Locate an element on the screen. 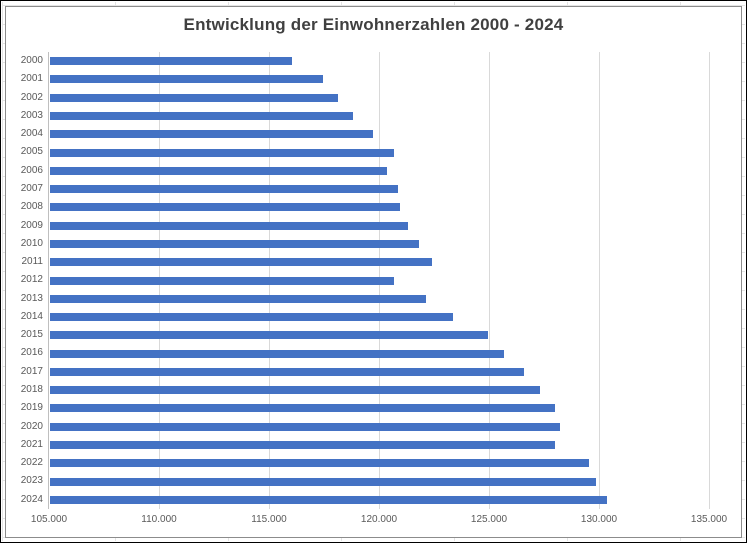 This screenshot has width=747, height=543. bar-2023 is located at coordinates (323, 481).